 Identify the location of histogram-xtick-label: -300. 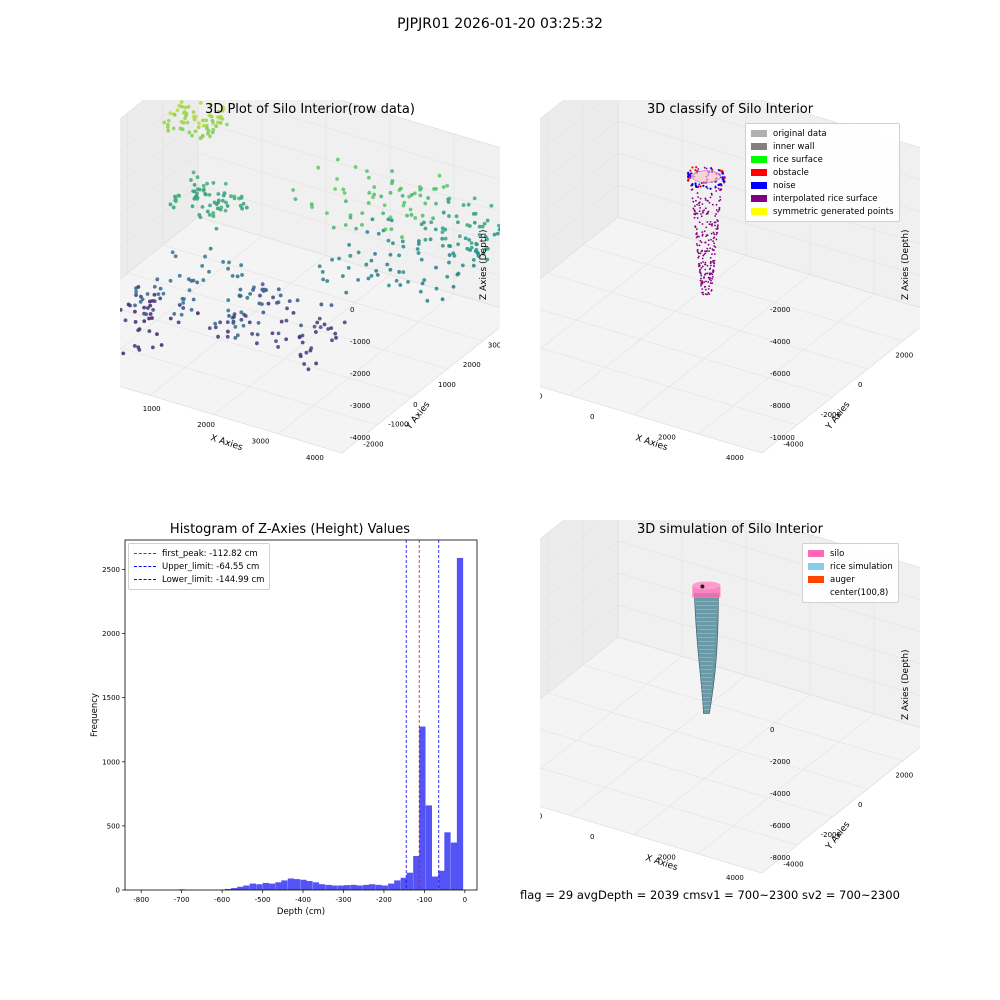
(344, 900).